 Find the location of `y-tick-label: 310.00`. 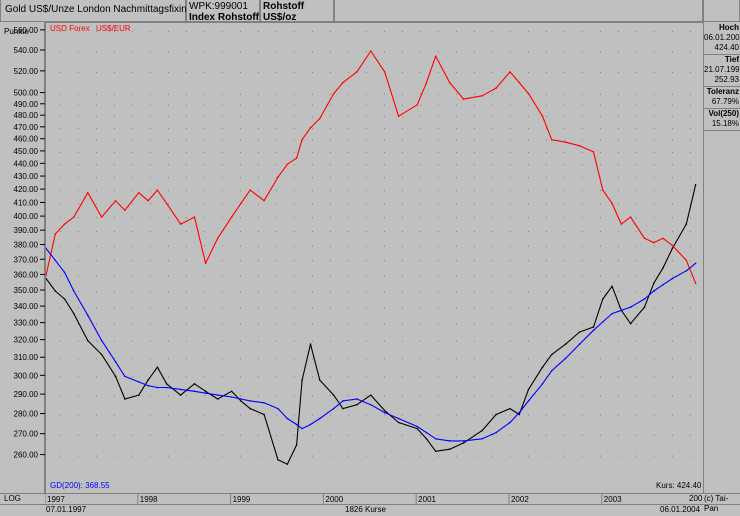

y-tick-label: 310.00 is located at coordinates (26, 357).